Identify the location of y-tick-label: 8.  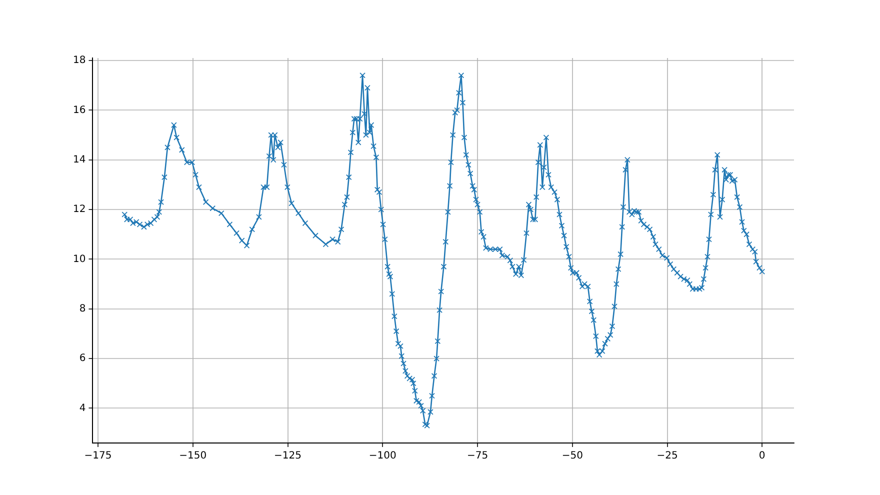
(82, 308).